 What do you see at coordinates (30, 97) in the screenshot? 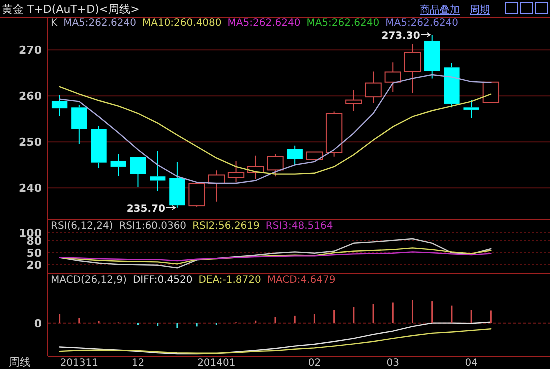
I see `y-tick-label: 260` at bounding box center [30, 97].